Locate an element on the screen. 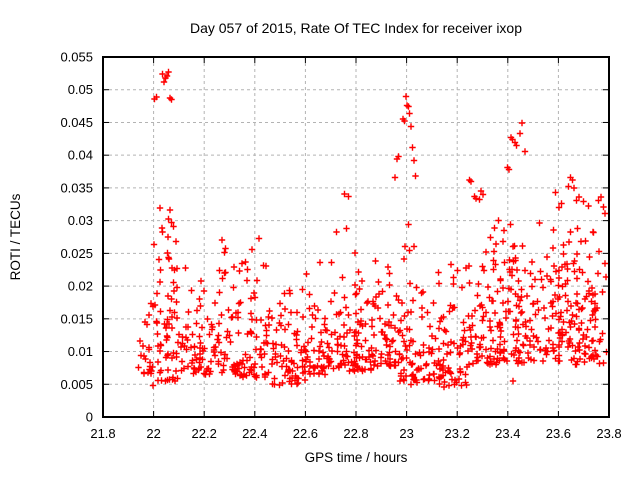  y-tick-label: 0.03 is located at coordinates (80, 220).